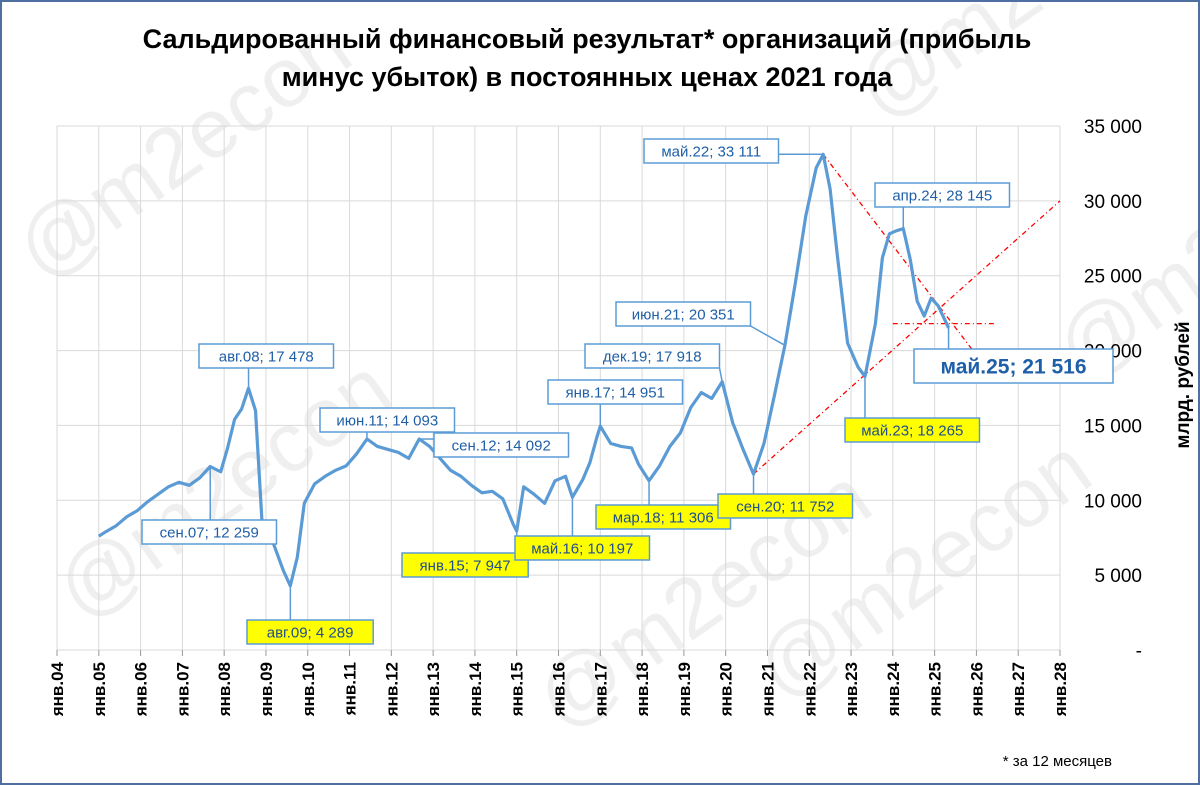 This screenshot has width=1200, height=785. I want to click on x-tick-label: янв.13, so click(433, 689).